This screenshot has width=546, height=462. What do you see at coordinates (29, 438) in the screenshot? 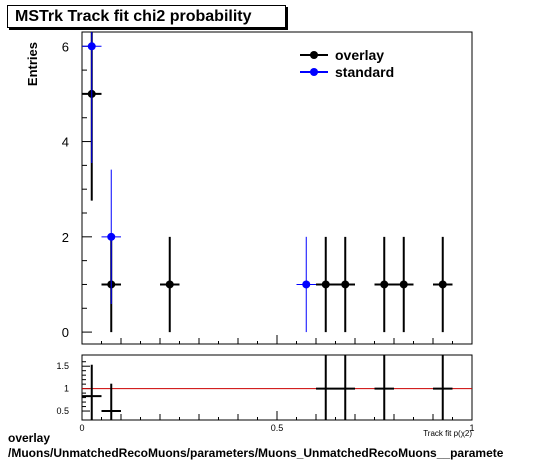
I see `footer-dataset-label: overlay` at bounding box center [29, 438].